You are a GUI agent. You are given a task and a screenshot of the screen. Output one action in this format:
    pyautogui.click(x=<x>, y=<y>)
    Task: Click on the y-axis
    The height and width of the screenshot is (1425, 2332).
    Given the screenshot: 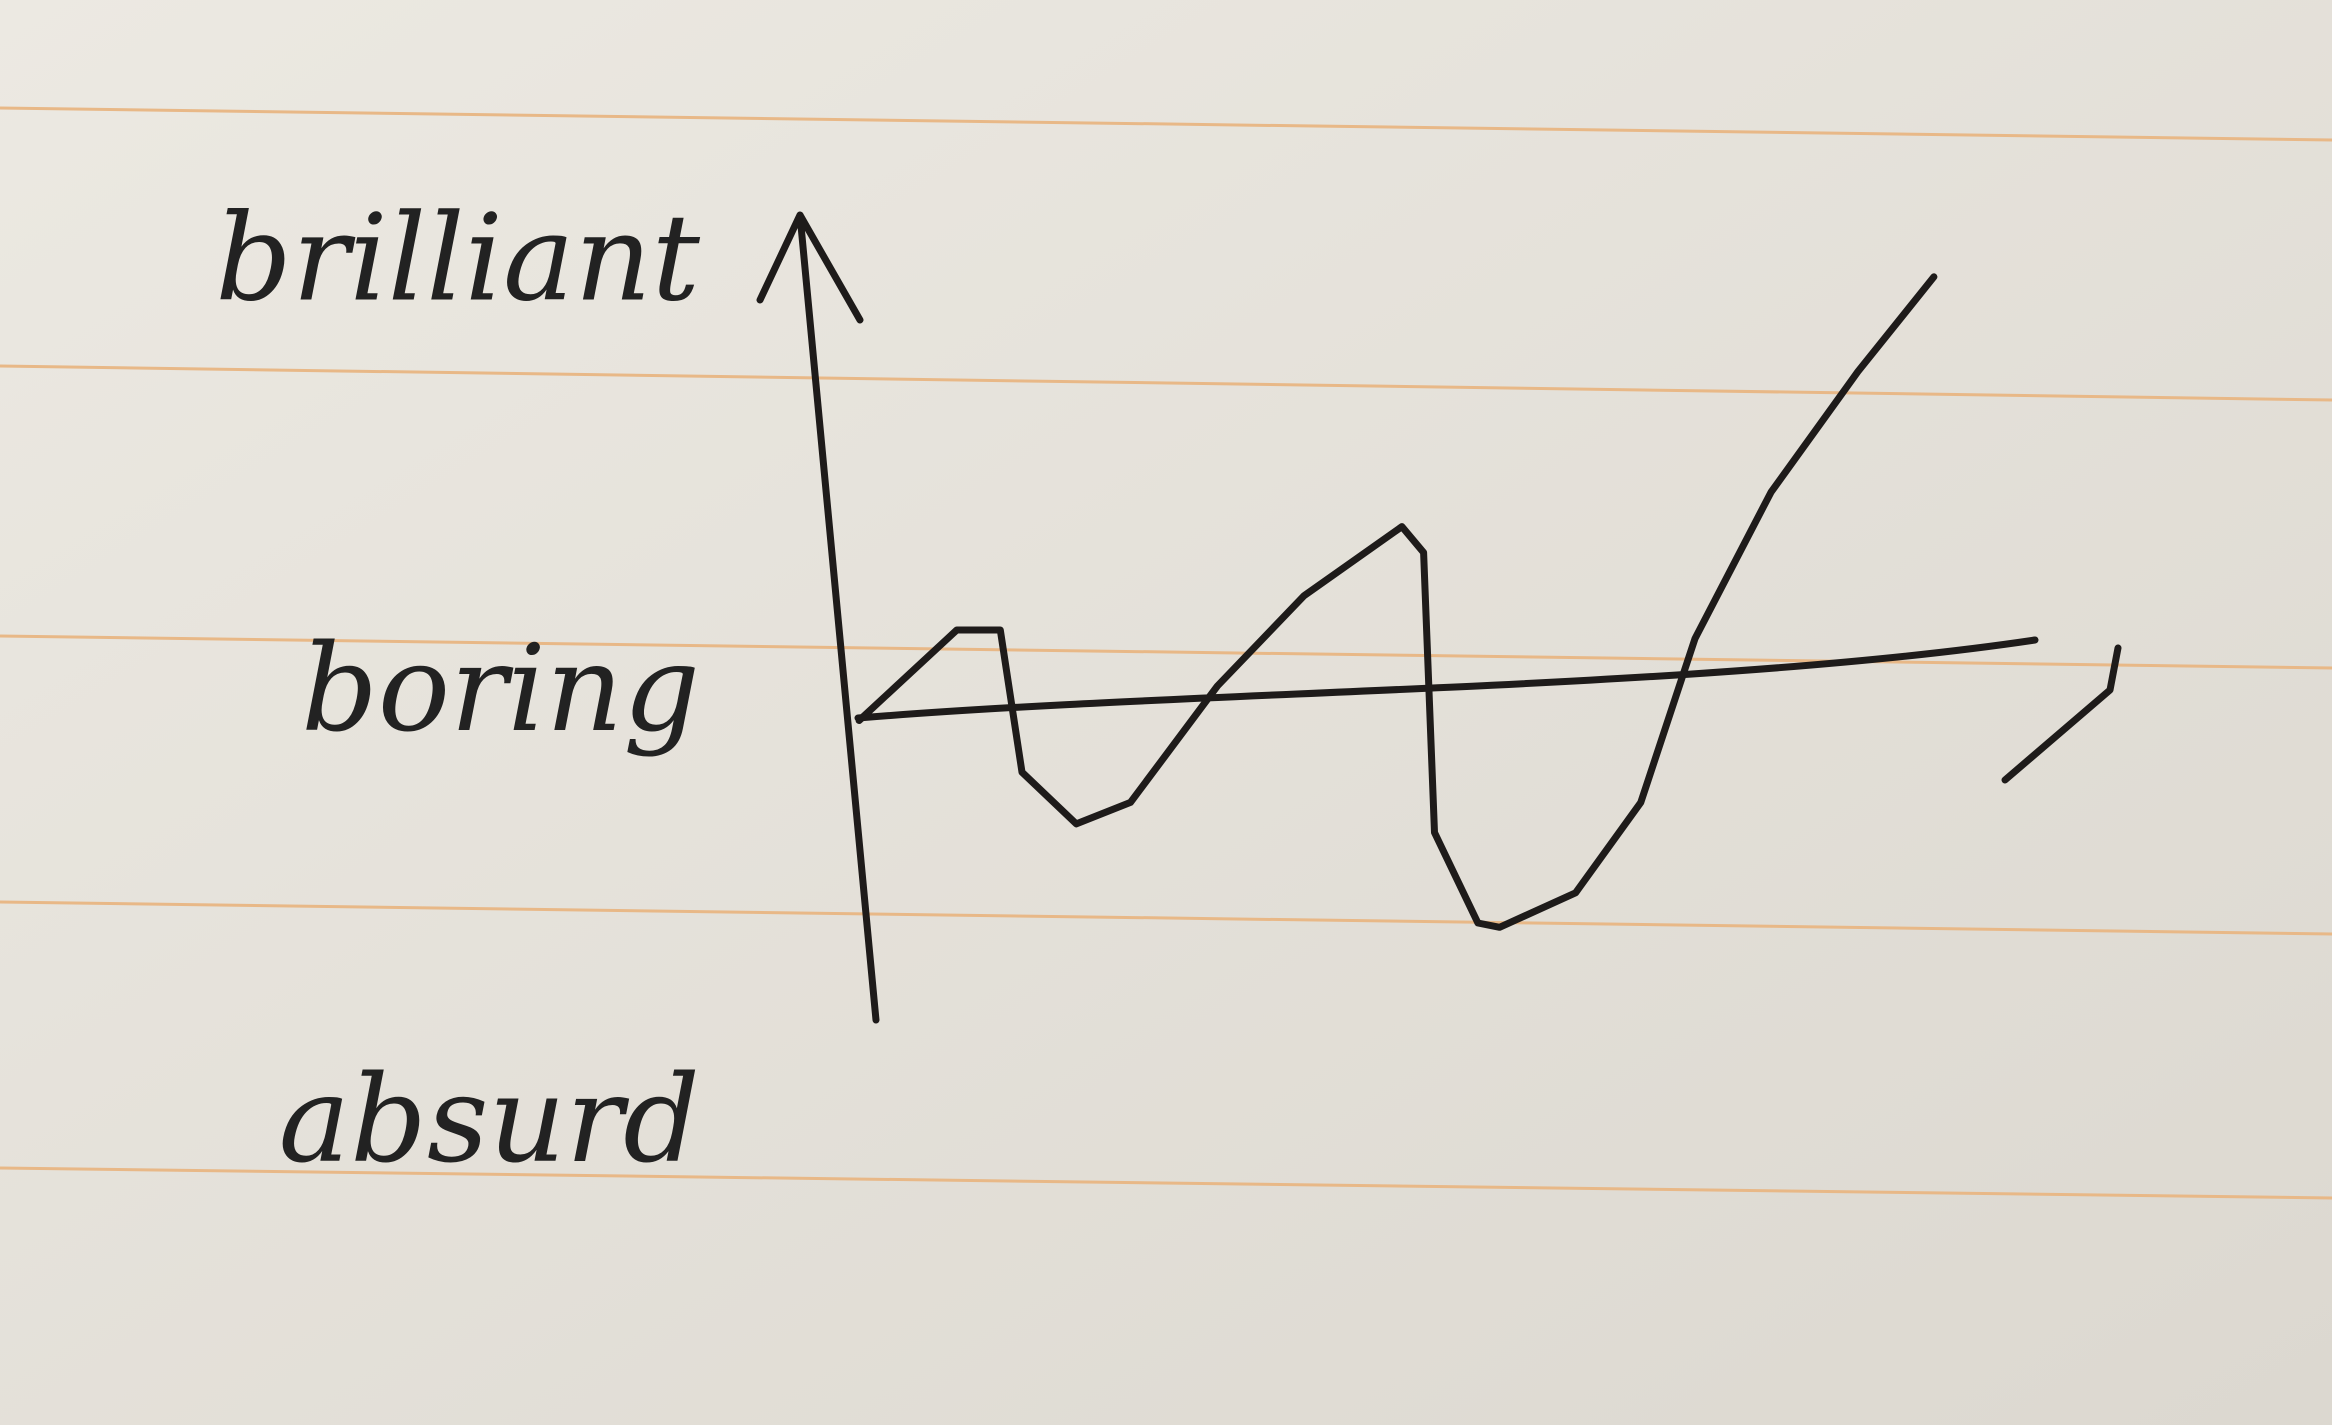 What is the action you would take?
    pyautogui.click(x=818, y=617)
    